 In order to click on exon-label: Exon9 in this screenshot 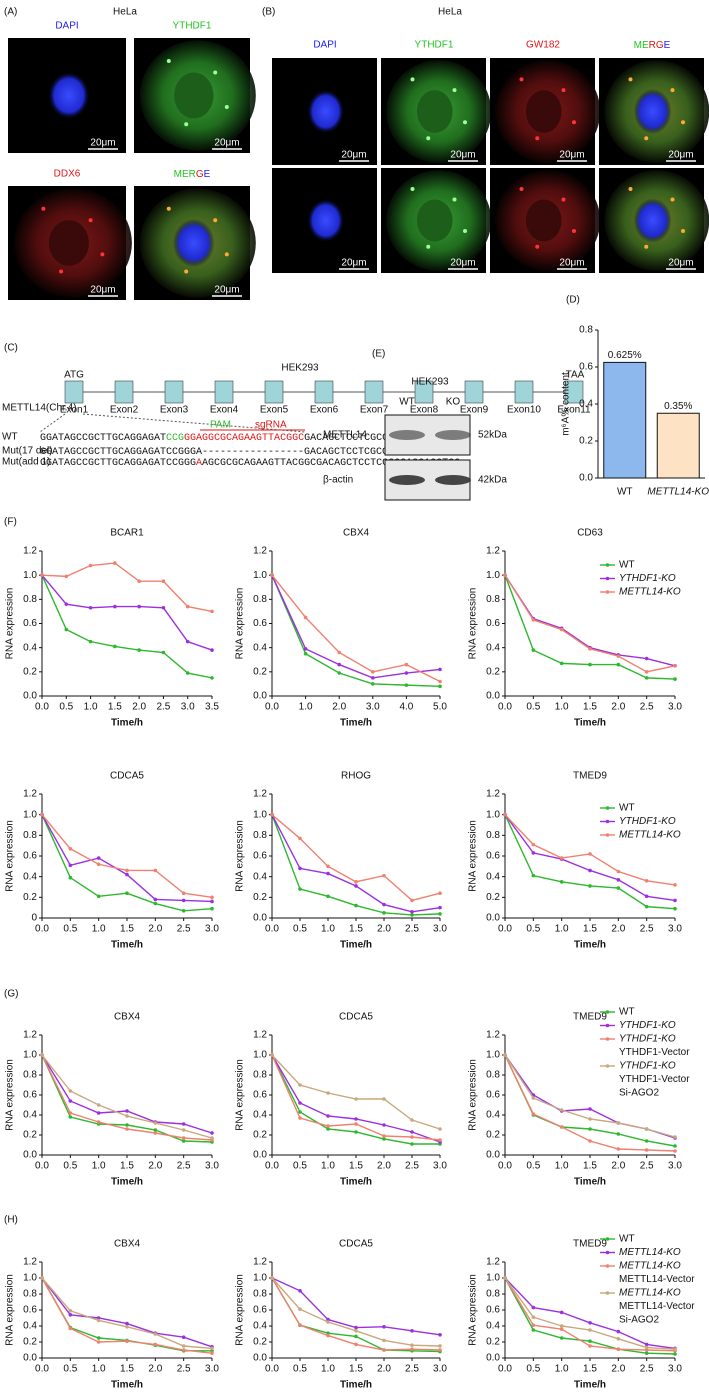, I will do `click(474, 410)`.